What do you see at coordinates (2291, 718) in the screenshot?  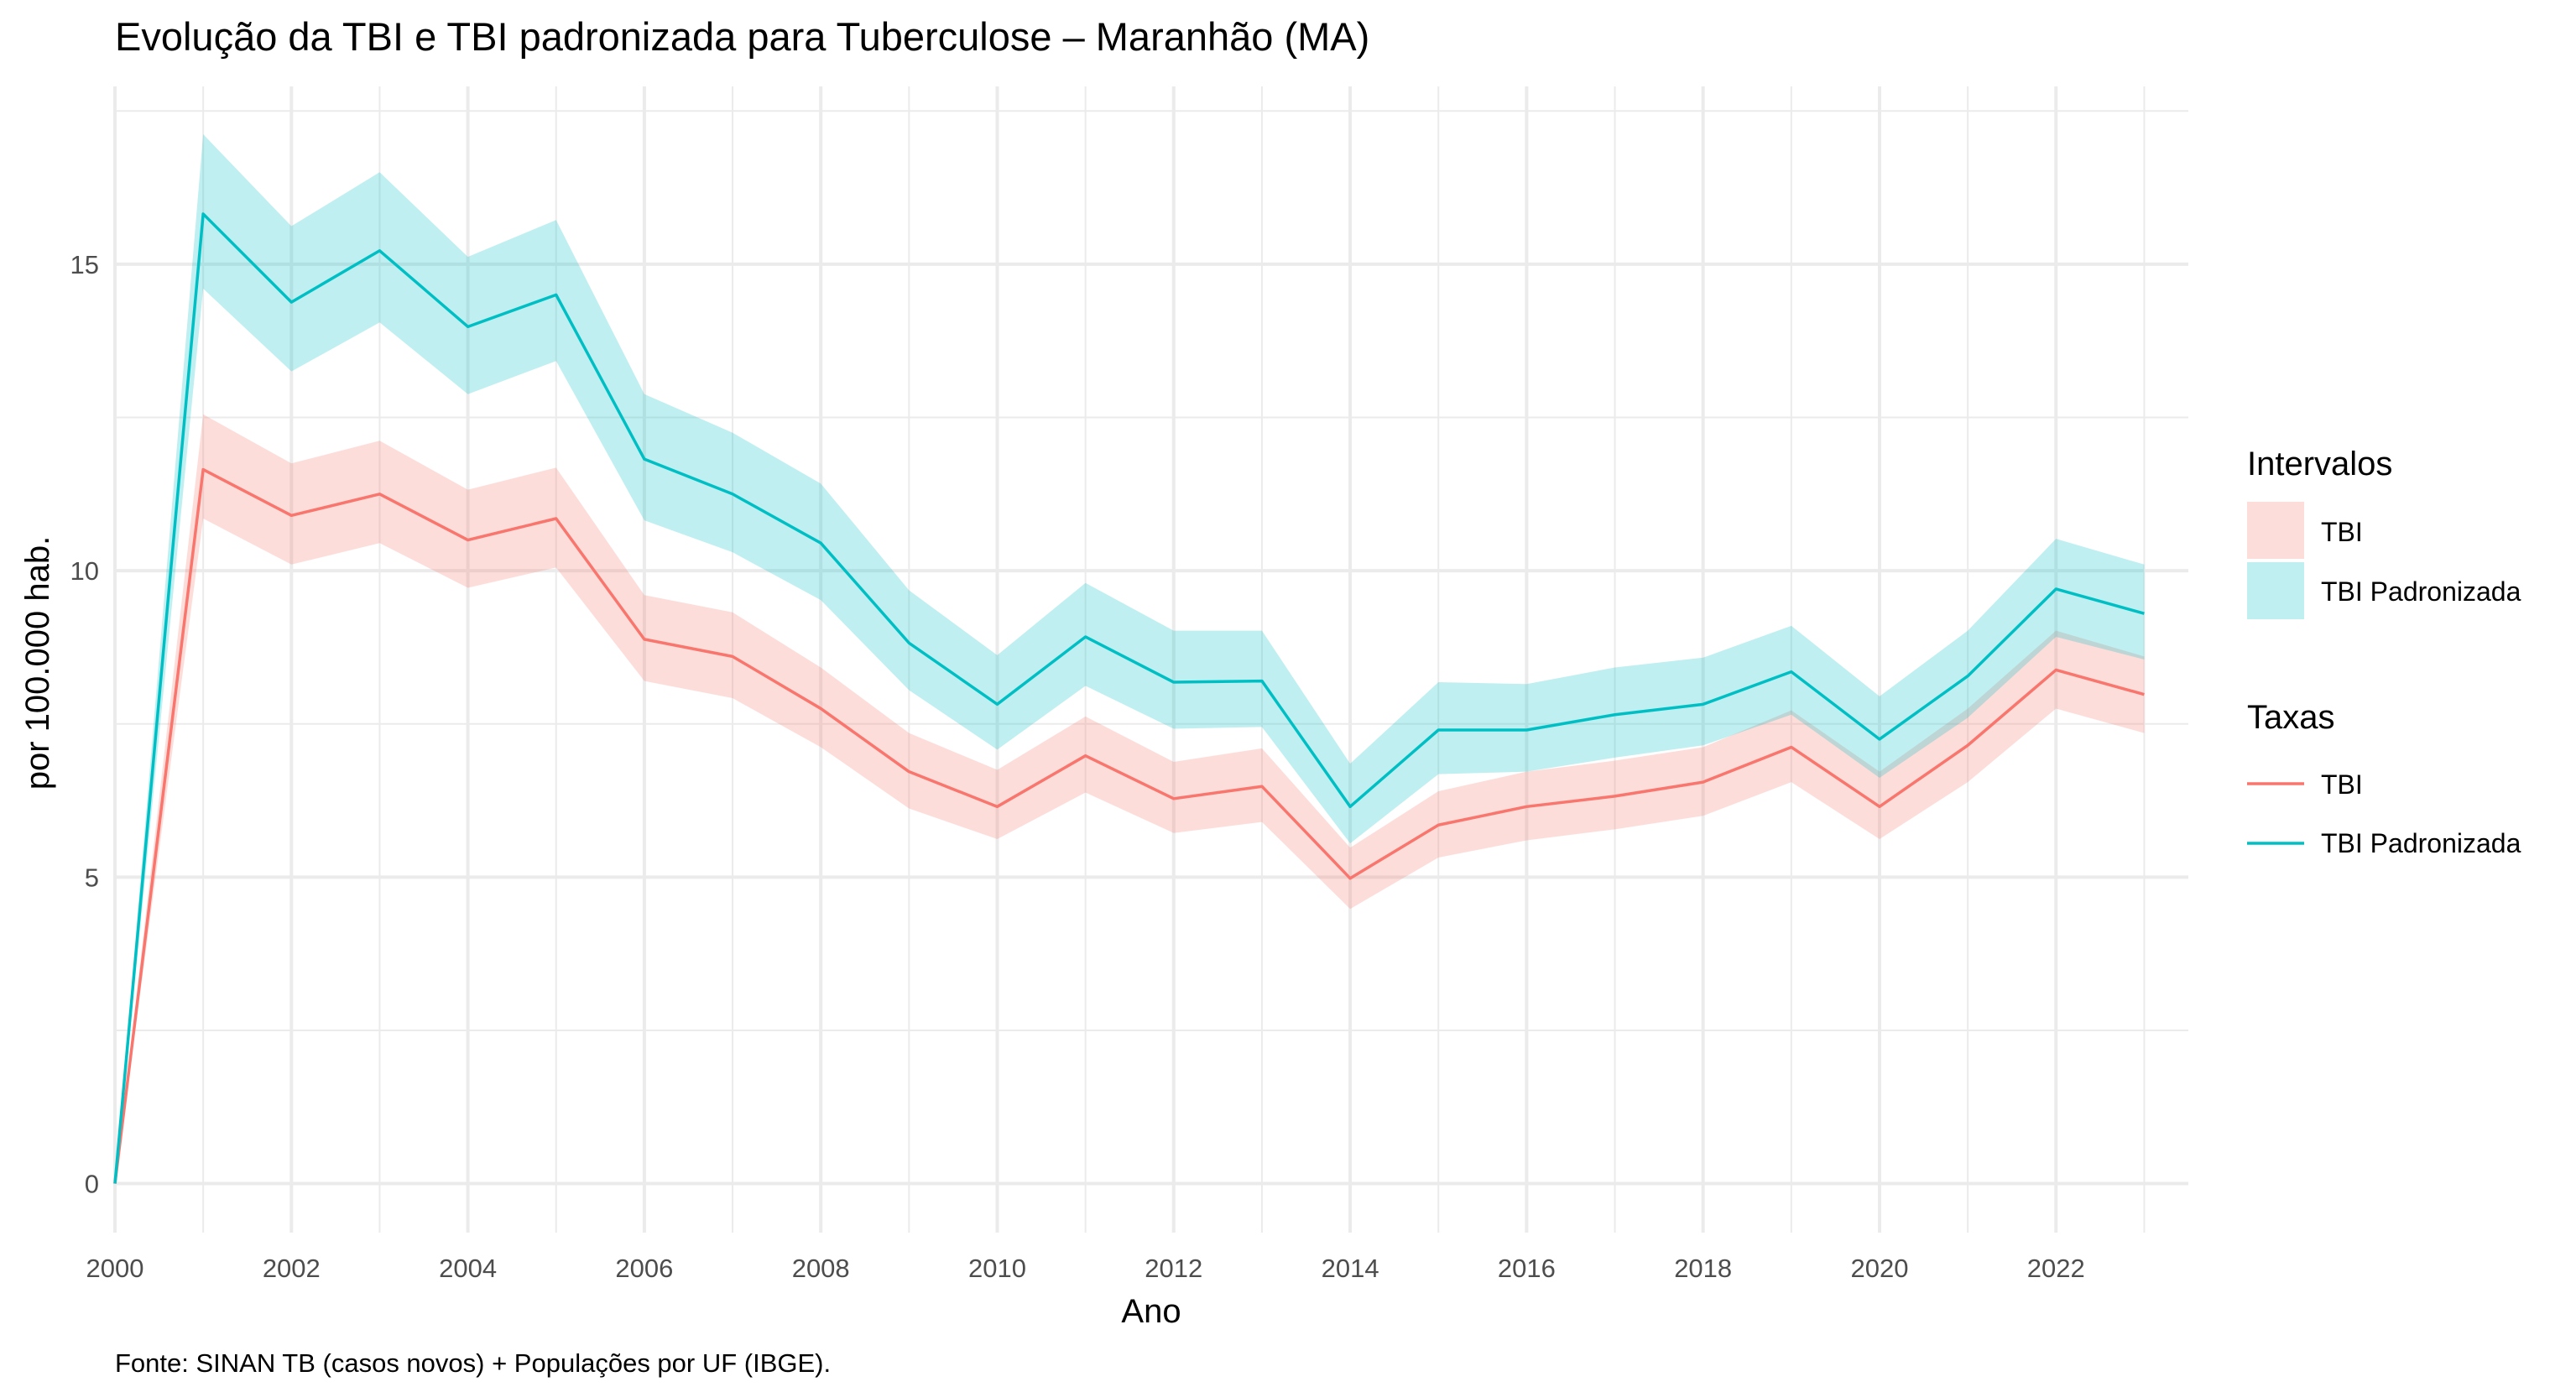 I see `legend-title-rates: Taxas` at bounding box center [2291, 718].